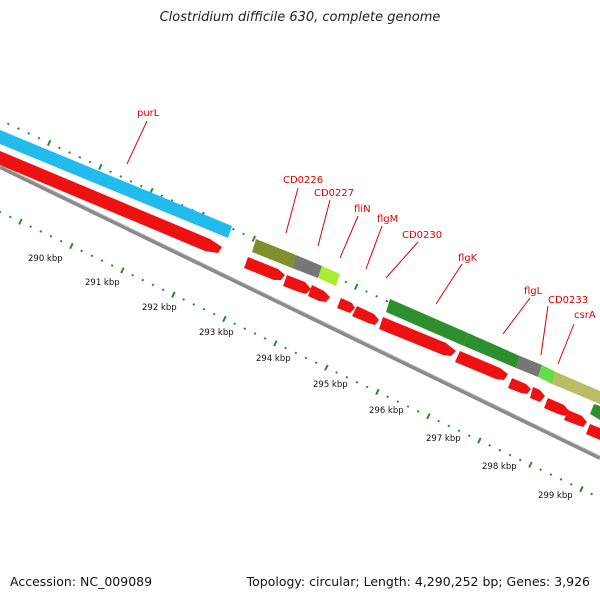 The image size is (600, 600). What do you see at coordinates (555, 496) in the screenshot?
I see `kbp-label-299: 299 kbp` at bounding box center [555, 496].